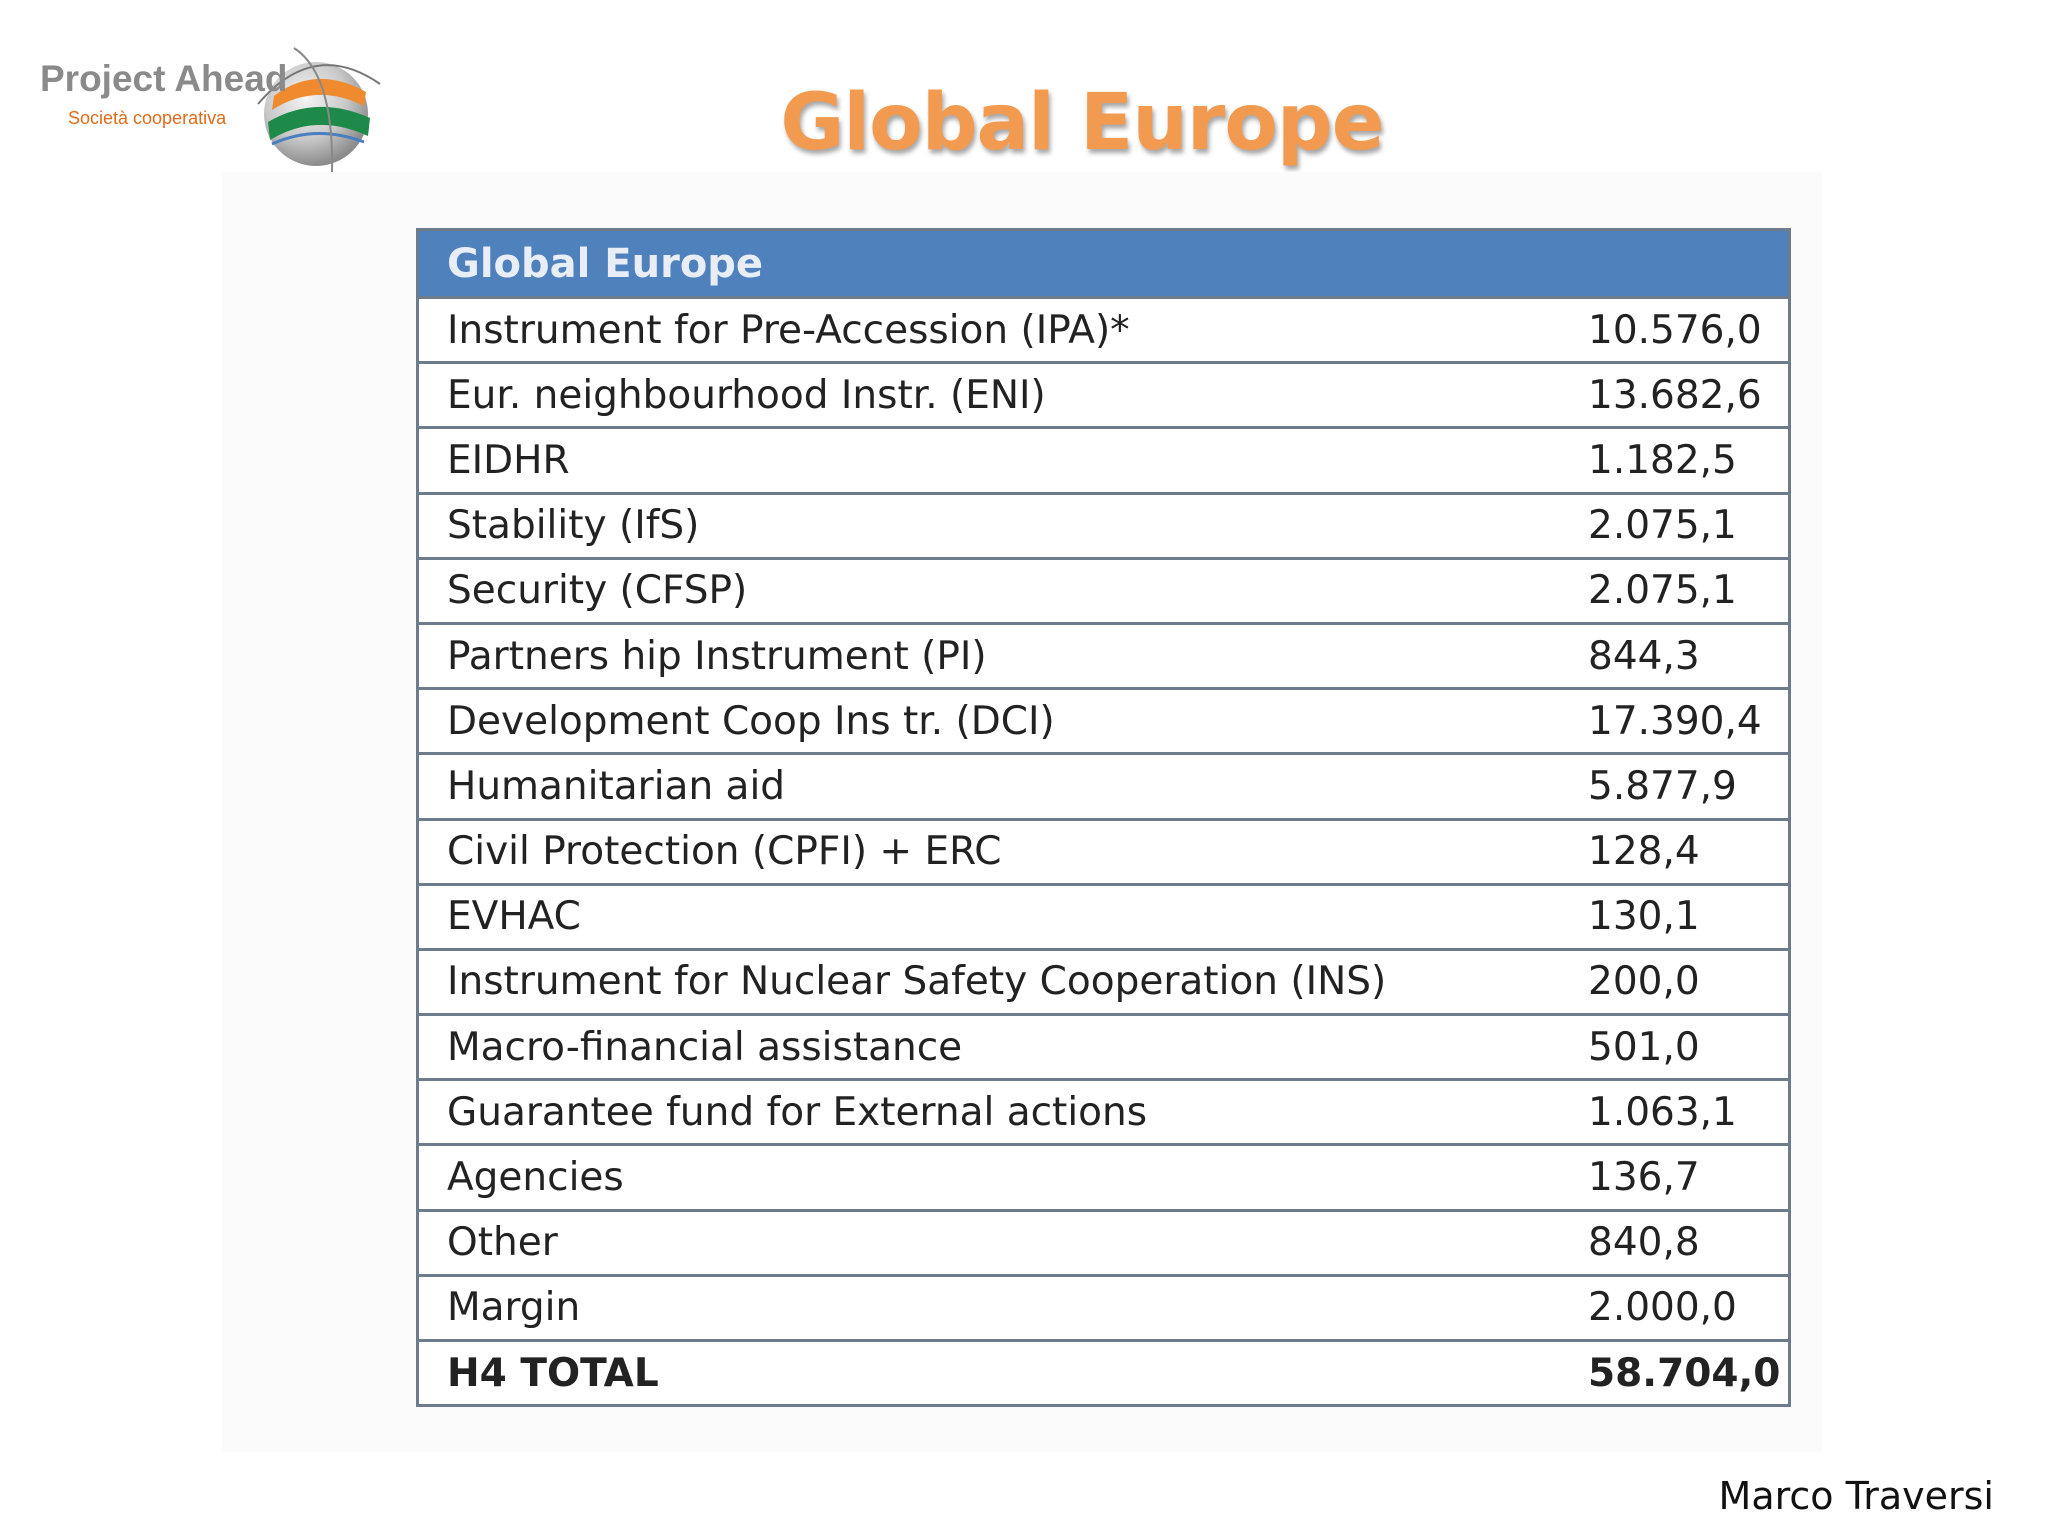 The height and width of the screenshot is (1536, 2048). I want to click on row-value: 1.063,1, so click(1689, 1111).